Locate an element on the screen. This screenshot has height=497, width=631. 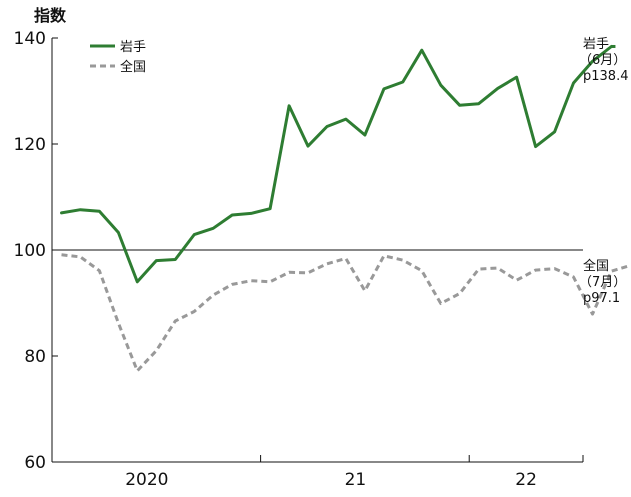
legend-label: 岩手 is located at coordinates (133, 47).